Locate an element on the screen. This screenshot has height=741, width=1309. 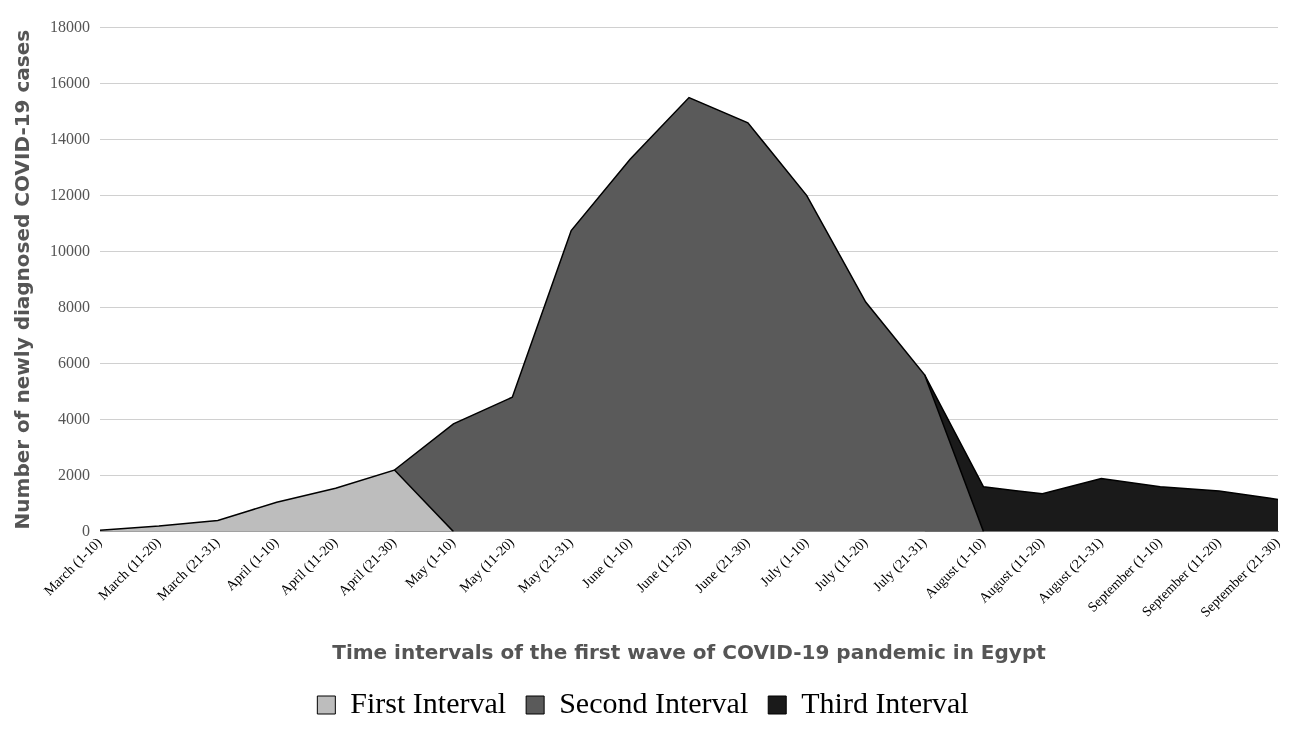
y-tick-label: 18000 is located at coordinates (70, 26).